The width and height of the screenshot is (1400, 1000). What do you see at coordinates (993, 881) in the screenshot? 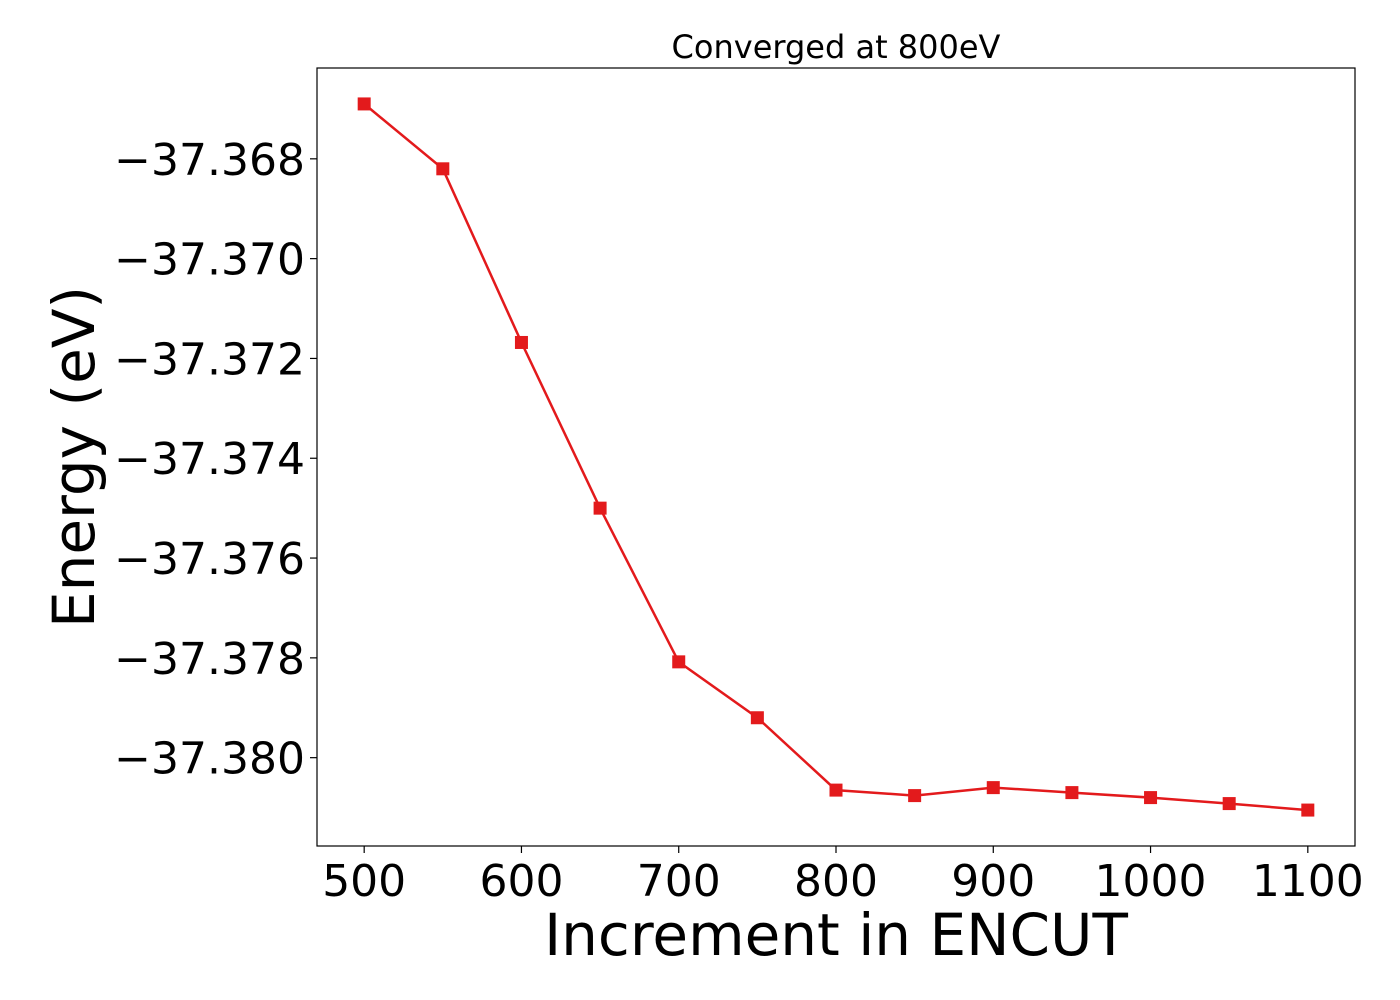
I see `x-tick-label: 900` at bounding box center [993, 881].